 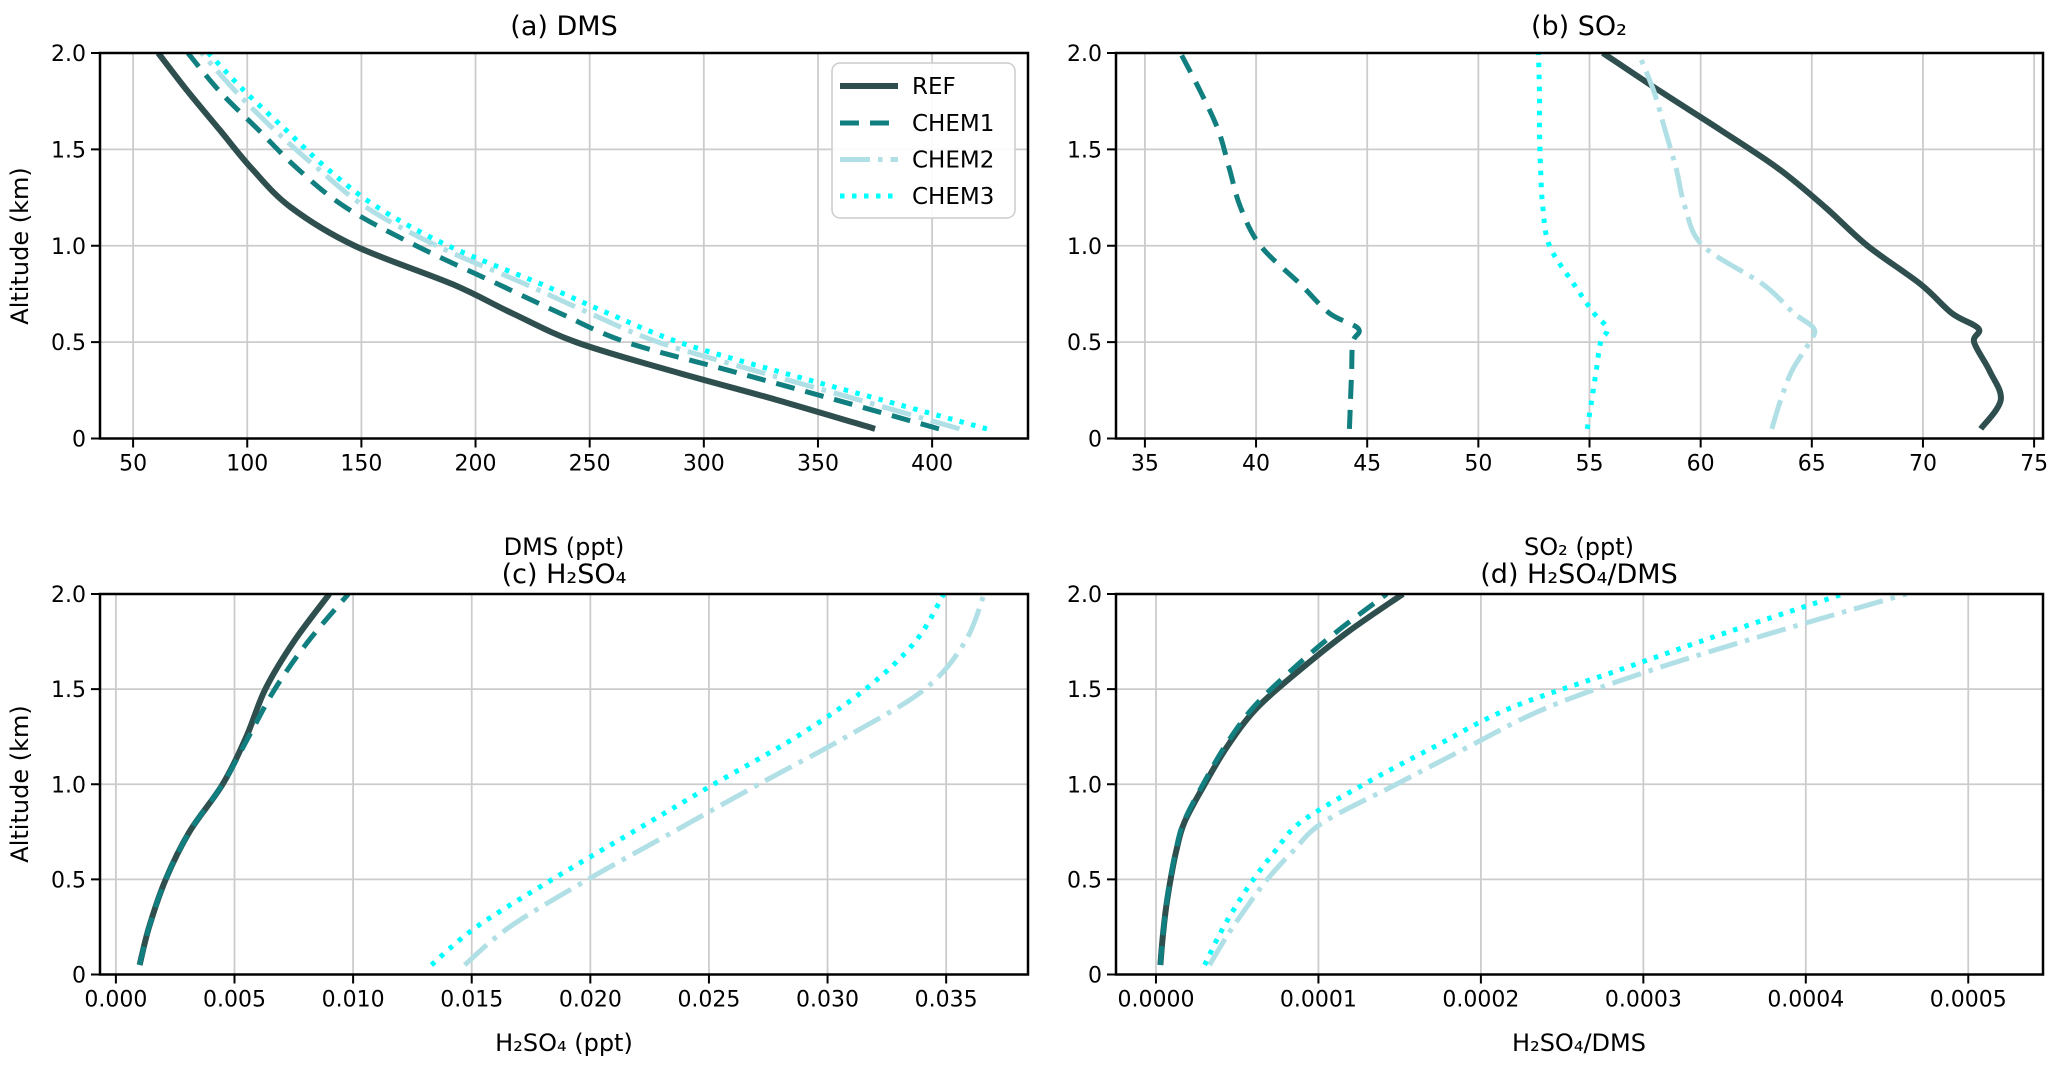 What do you see at coordinates (953, 197) in the screenshot?
I see `legend-label-chem3: CHEM3` at bounding box center [953, 197].